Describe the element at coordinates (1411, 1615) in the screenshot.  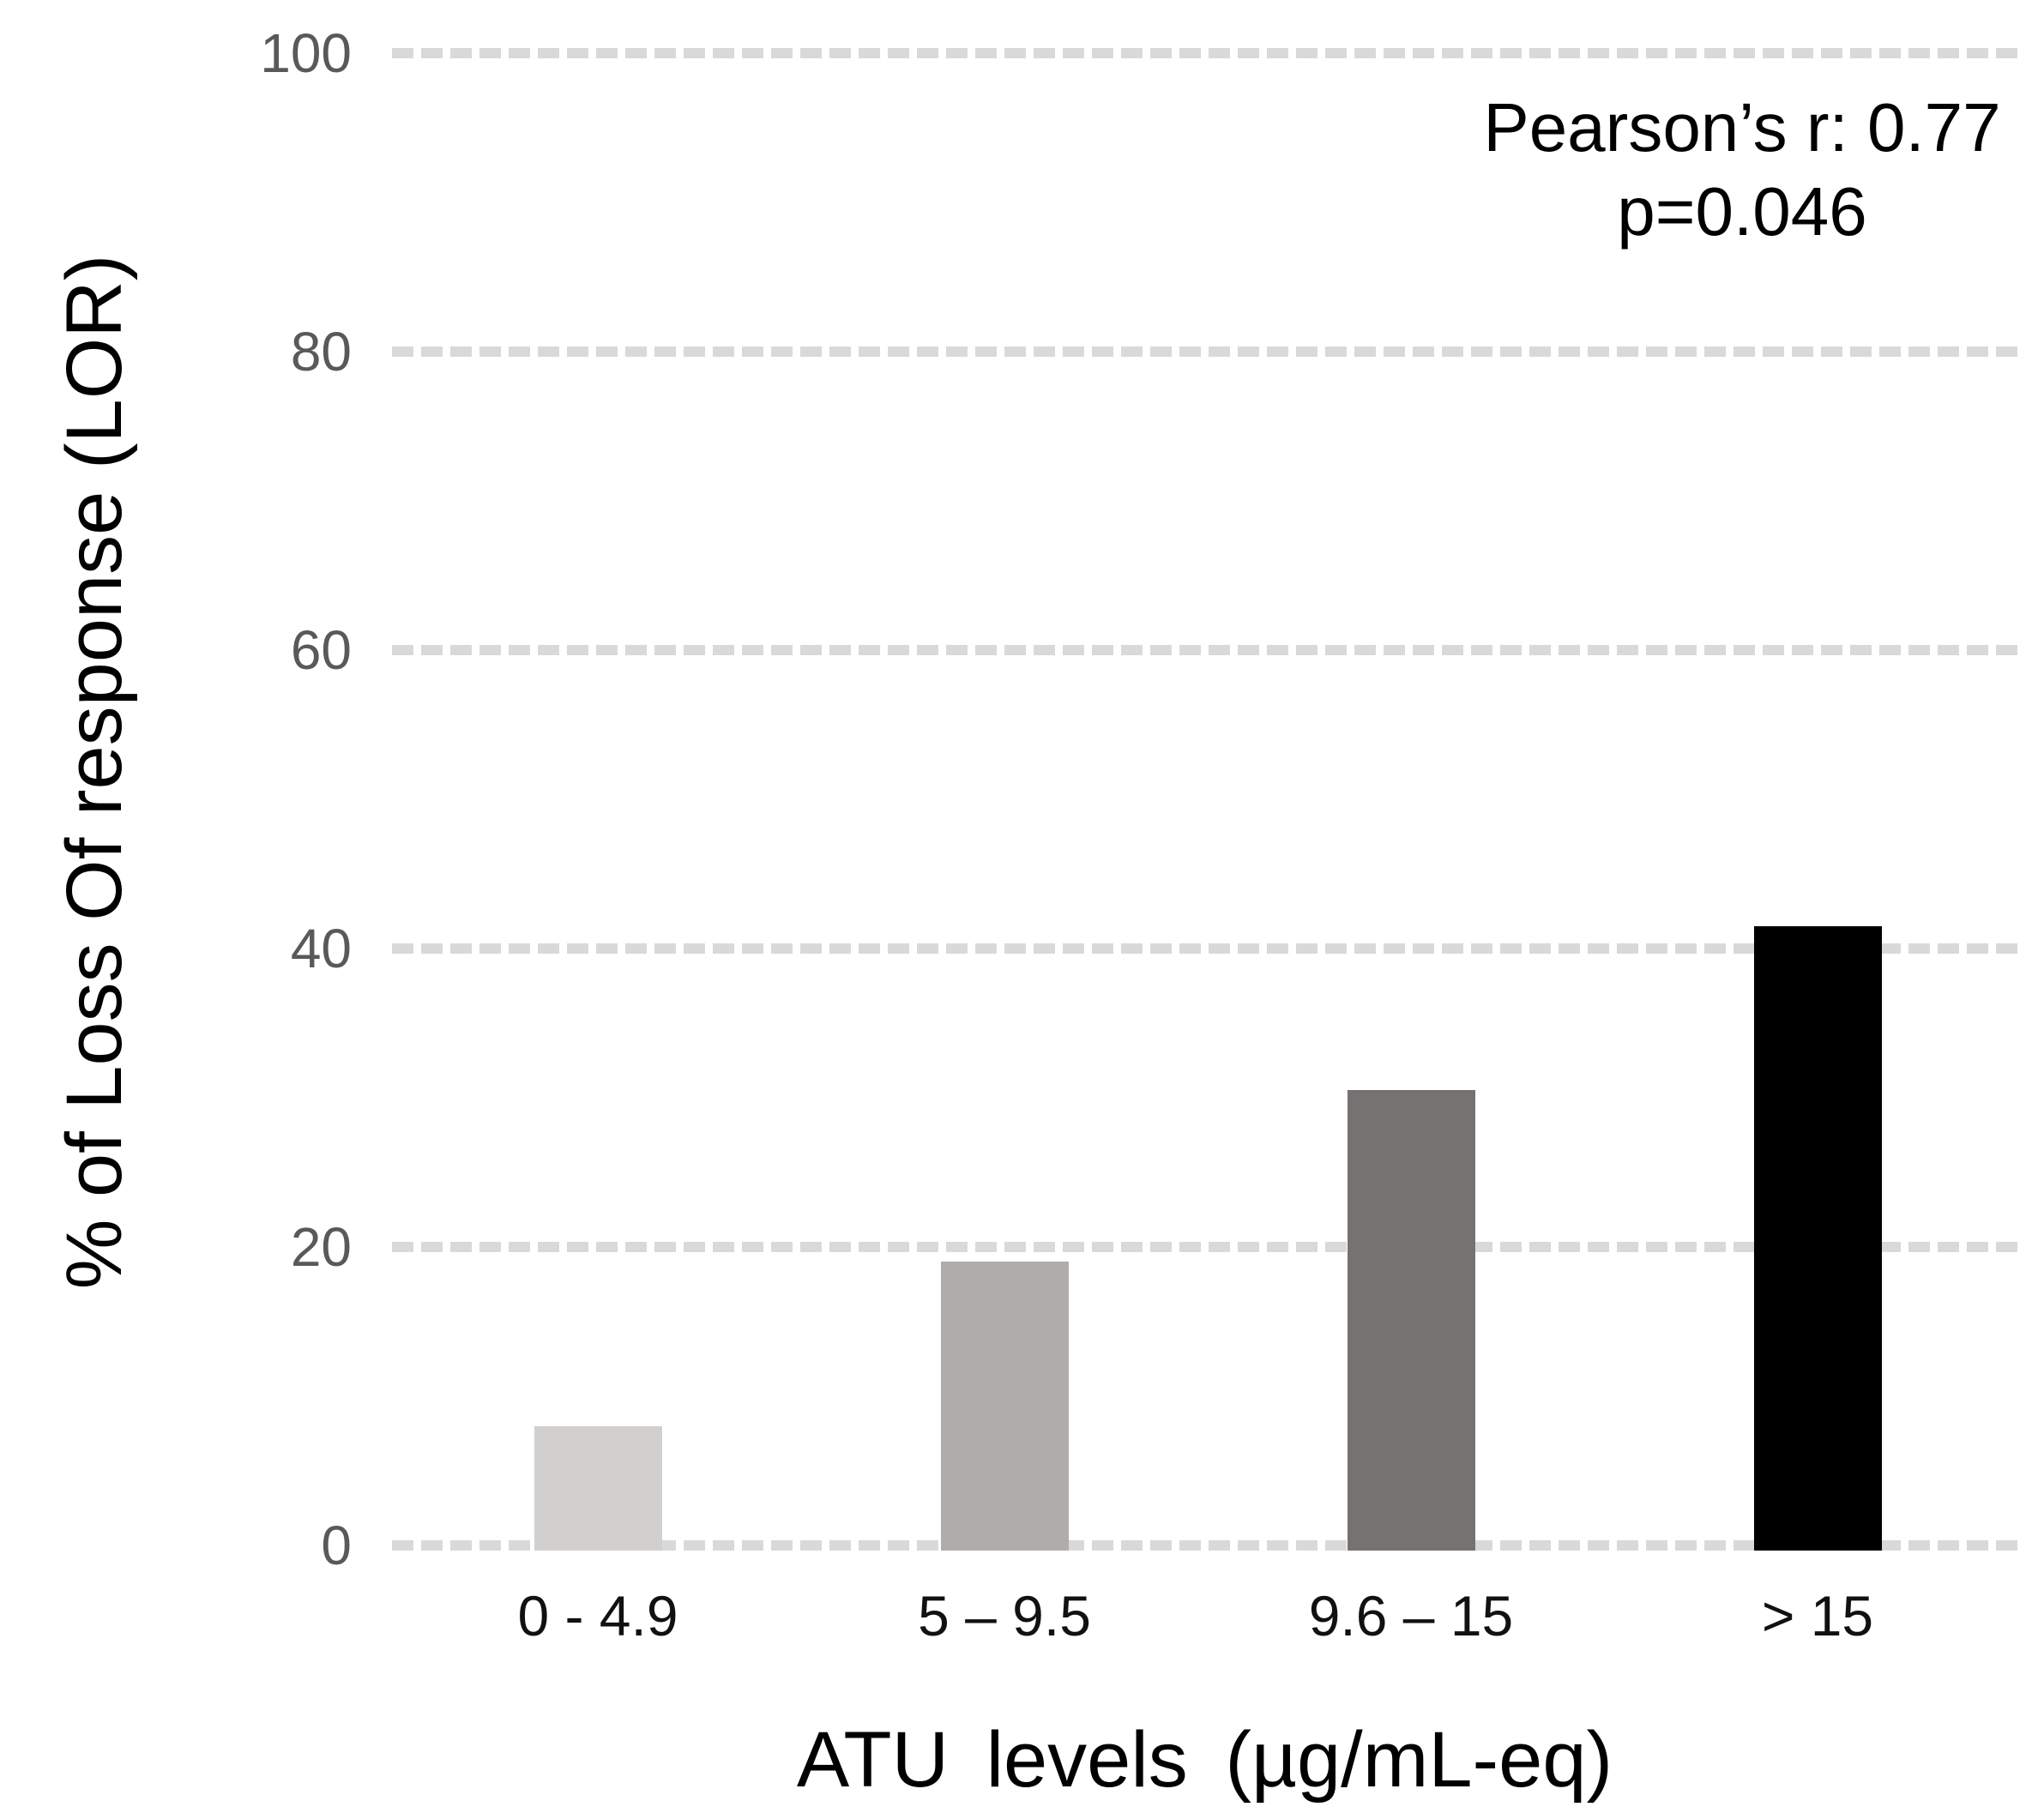
I see `x-category-label: 9.6 – 15` at that location.